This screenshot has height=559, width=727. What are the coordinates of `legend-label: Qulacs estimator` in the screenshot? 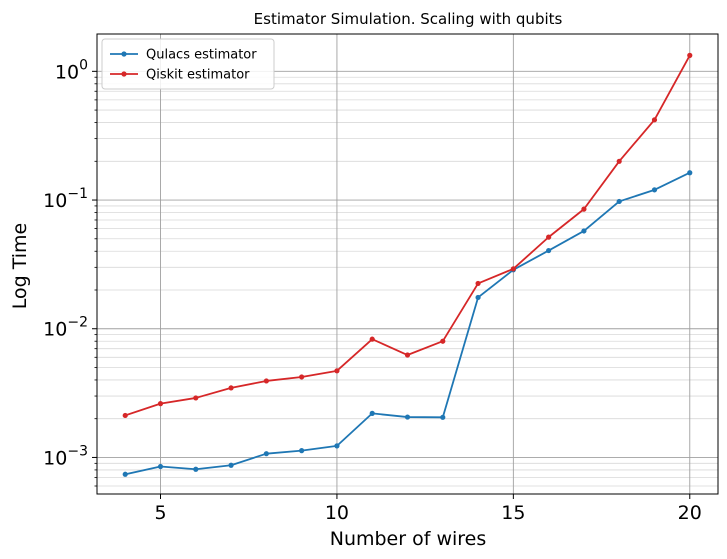 It's located at (201, 55).